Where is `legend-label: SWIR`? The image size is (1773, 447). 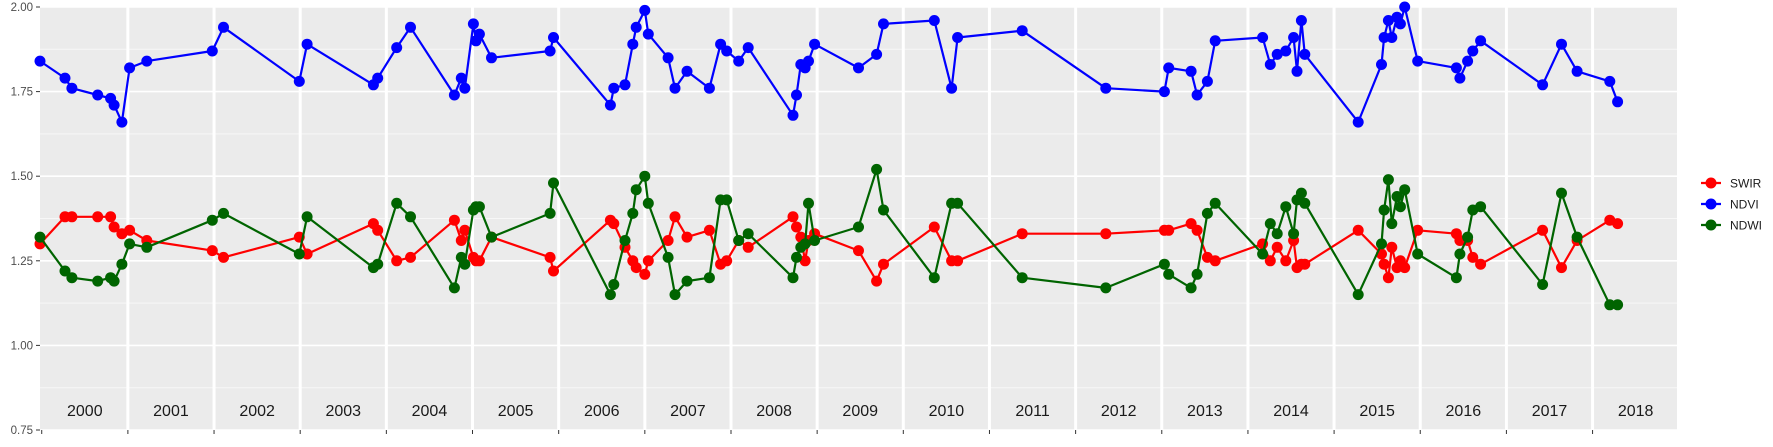 legend-label: SWIR is located at coordinates (1746, 184).